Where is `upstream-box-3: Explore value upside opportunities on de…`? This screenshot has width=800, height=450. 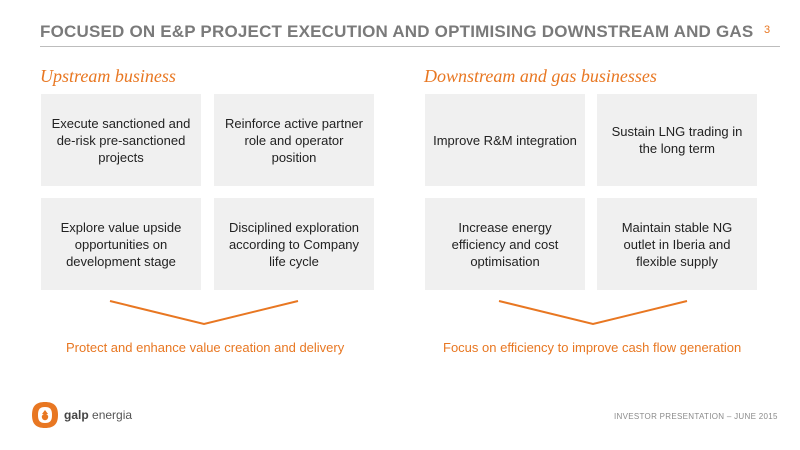 upstream-box-3: Explore value upside opportunities on de… is located at coordinates (121, 244).